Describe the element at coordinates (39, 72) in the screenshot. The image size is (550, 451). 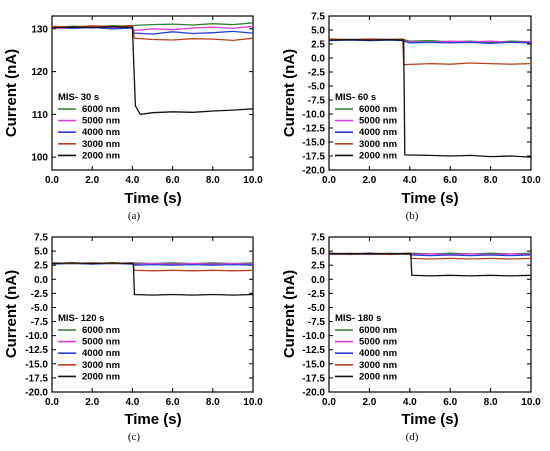
I see `y-tick-label: 120` at that location.